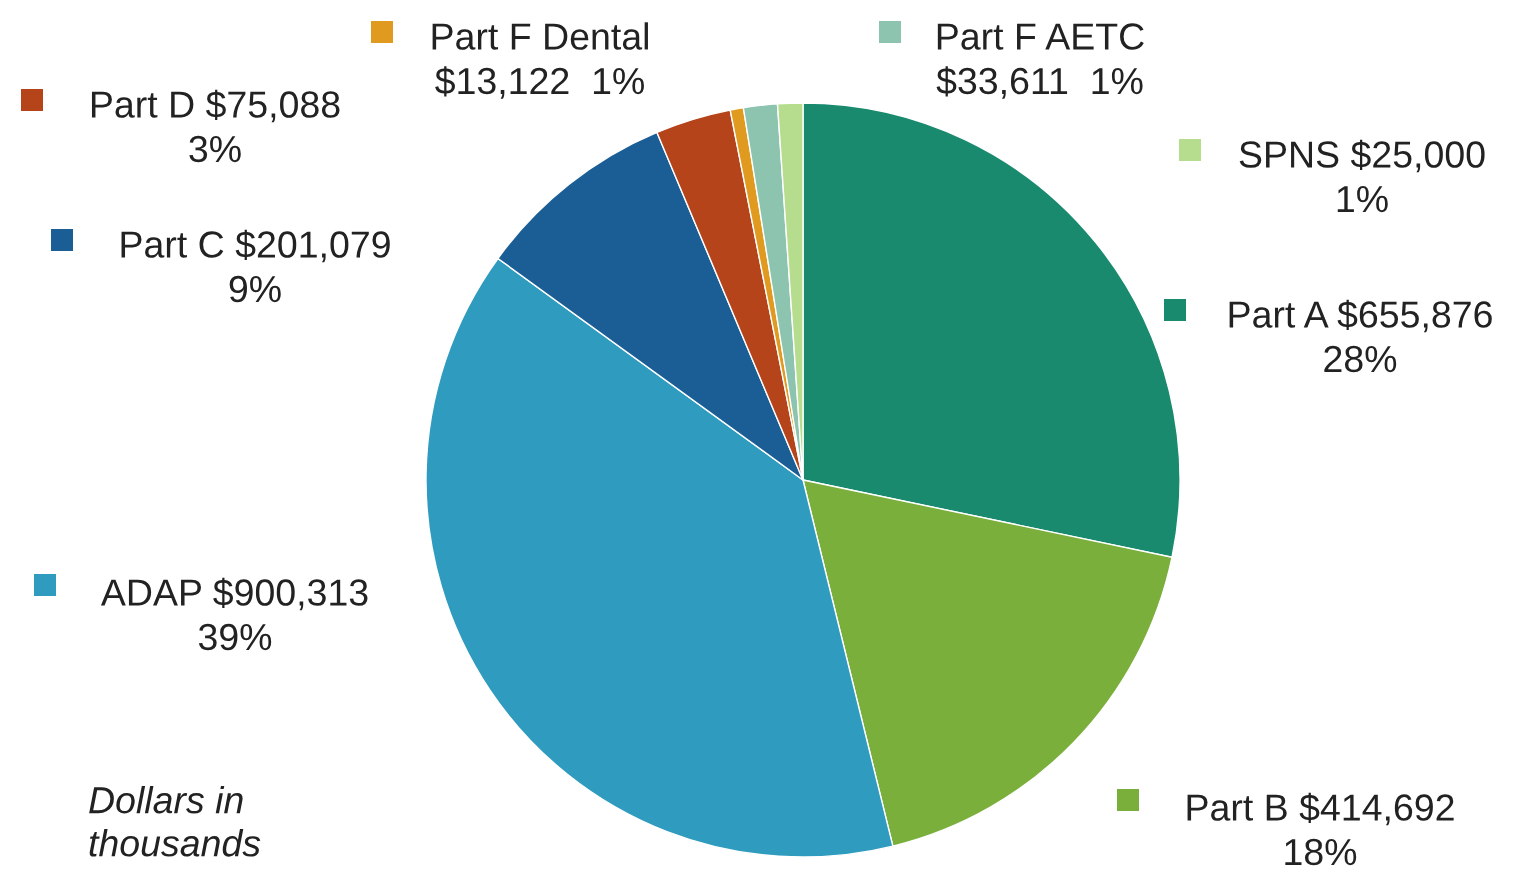  What do you see at coordinates (175, 821) in the screenshot?
I see `text: Dollars in thousands` at bounding box center [175, 821].